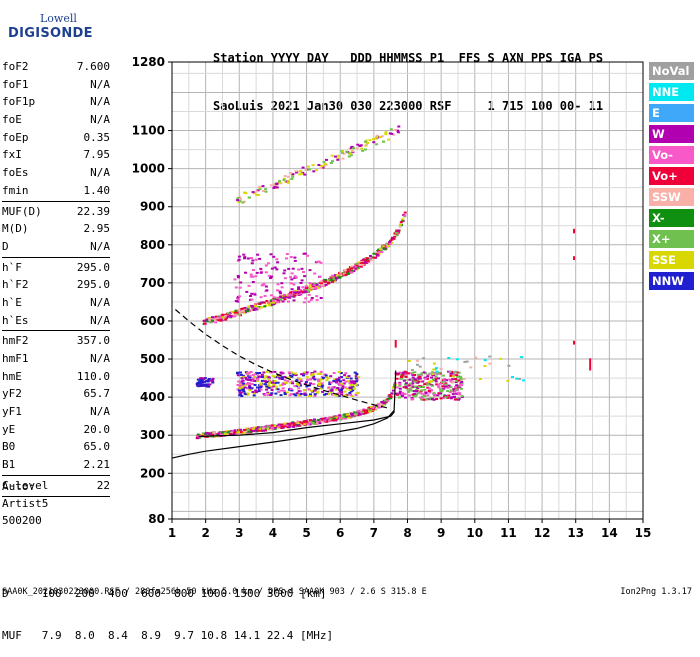  What do you see at coordinates (50, 33) in the screenshot?
I see `logo-line-2: DIGISONDE` at bounding box center [50, 33].